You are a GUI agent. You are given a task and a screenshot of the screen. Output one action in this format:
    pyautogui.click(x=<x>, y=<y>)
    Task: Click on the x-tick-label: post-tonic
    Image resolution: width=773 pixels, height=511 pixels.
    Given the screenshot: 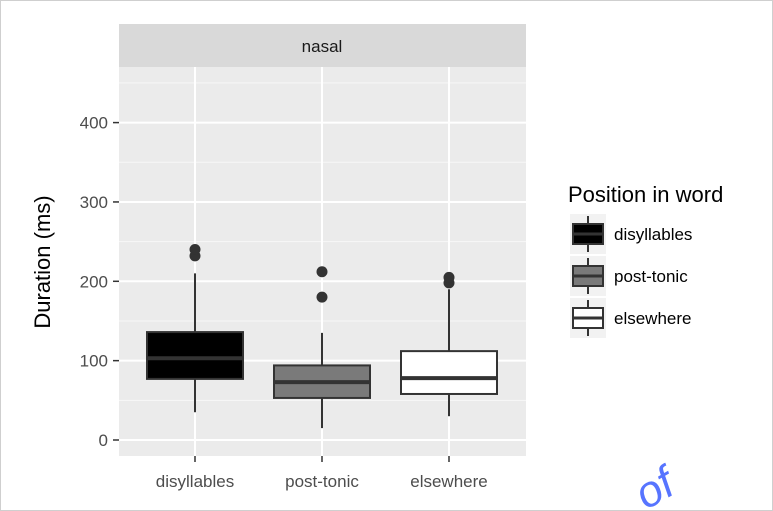 What is the action you would take?
    pyautogui.click(x=322, y=481)
    